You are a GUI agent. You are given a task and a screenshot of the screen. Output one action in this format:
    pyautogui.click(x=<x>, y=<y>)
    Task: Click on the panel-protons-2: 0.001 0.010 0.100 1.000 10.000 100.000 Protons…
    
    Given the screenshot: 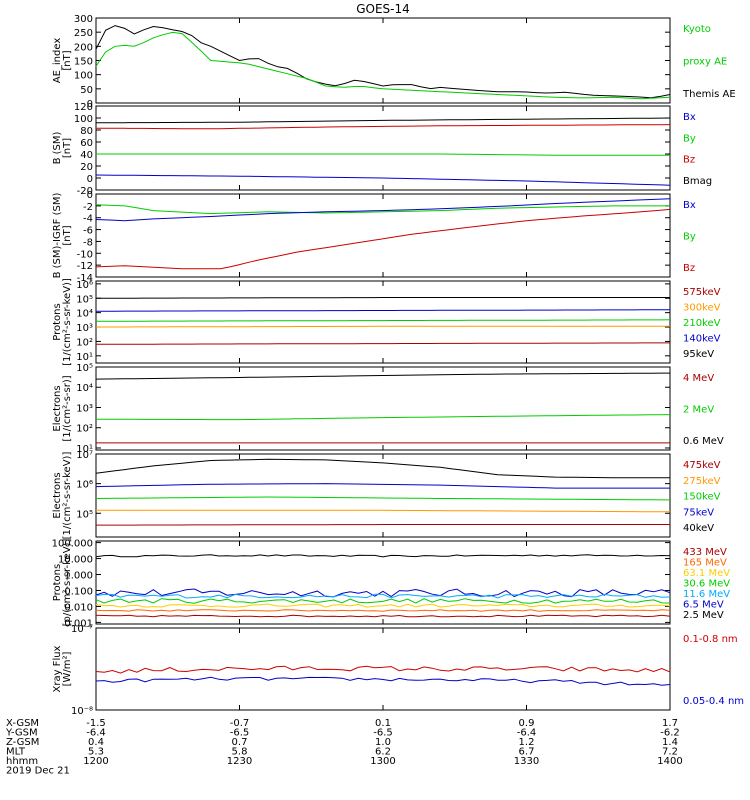 What is the action you would take?
    pyautogui.click(x=391, y=584)
    